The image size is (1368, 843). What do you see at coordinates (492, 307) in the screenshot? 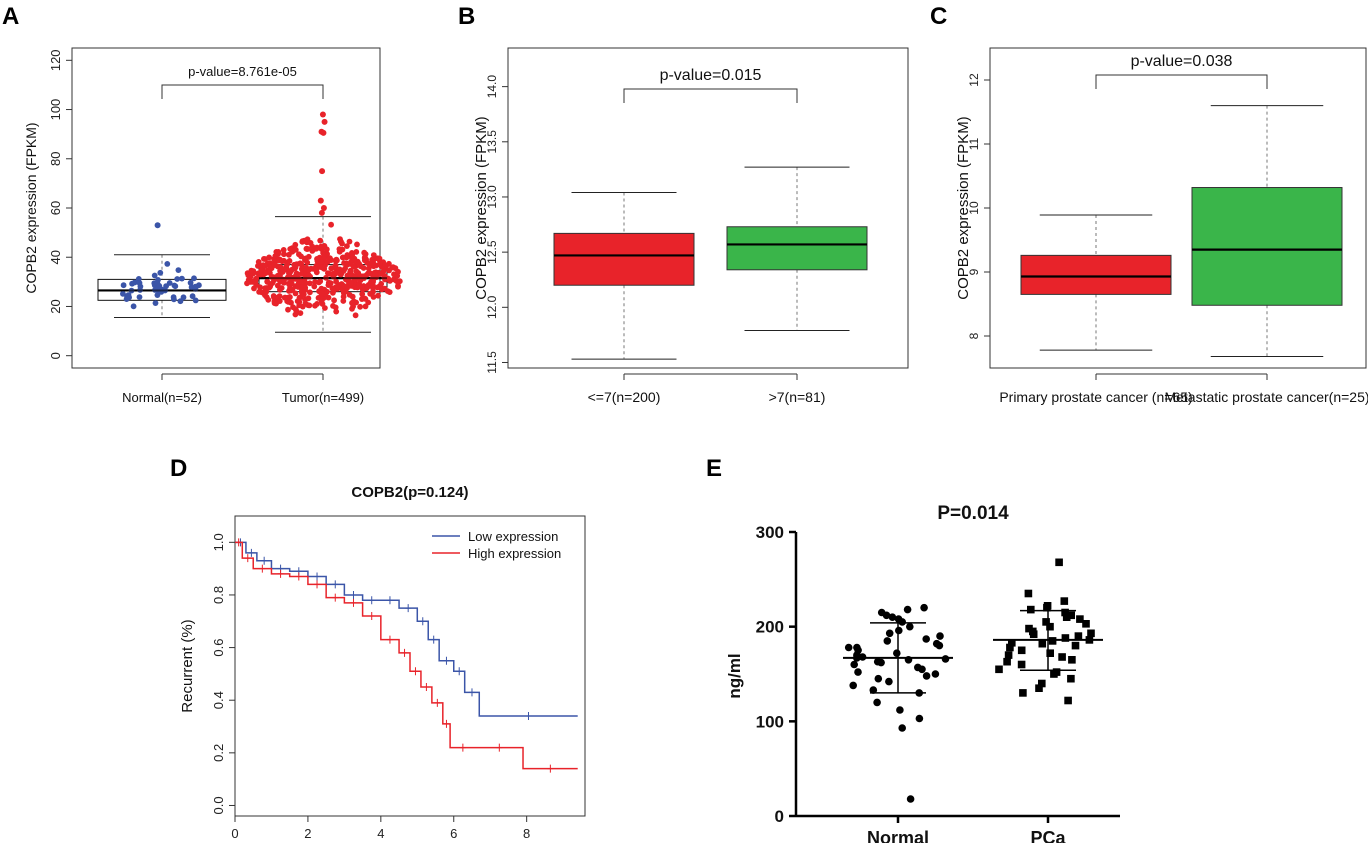
I see `y-tick-label: 12.0` at bounding box center [492, 307].